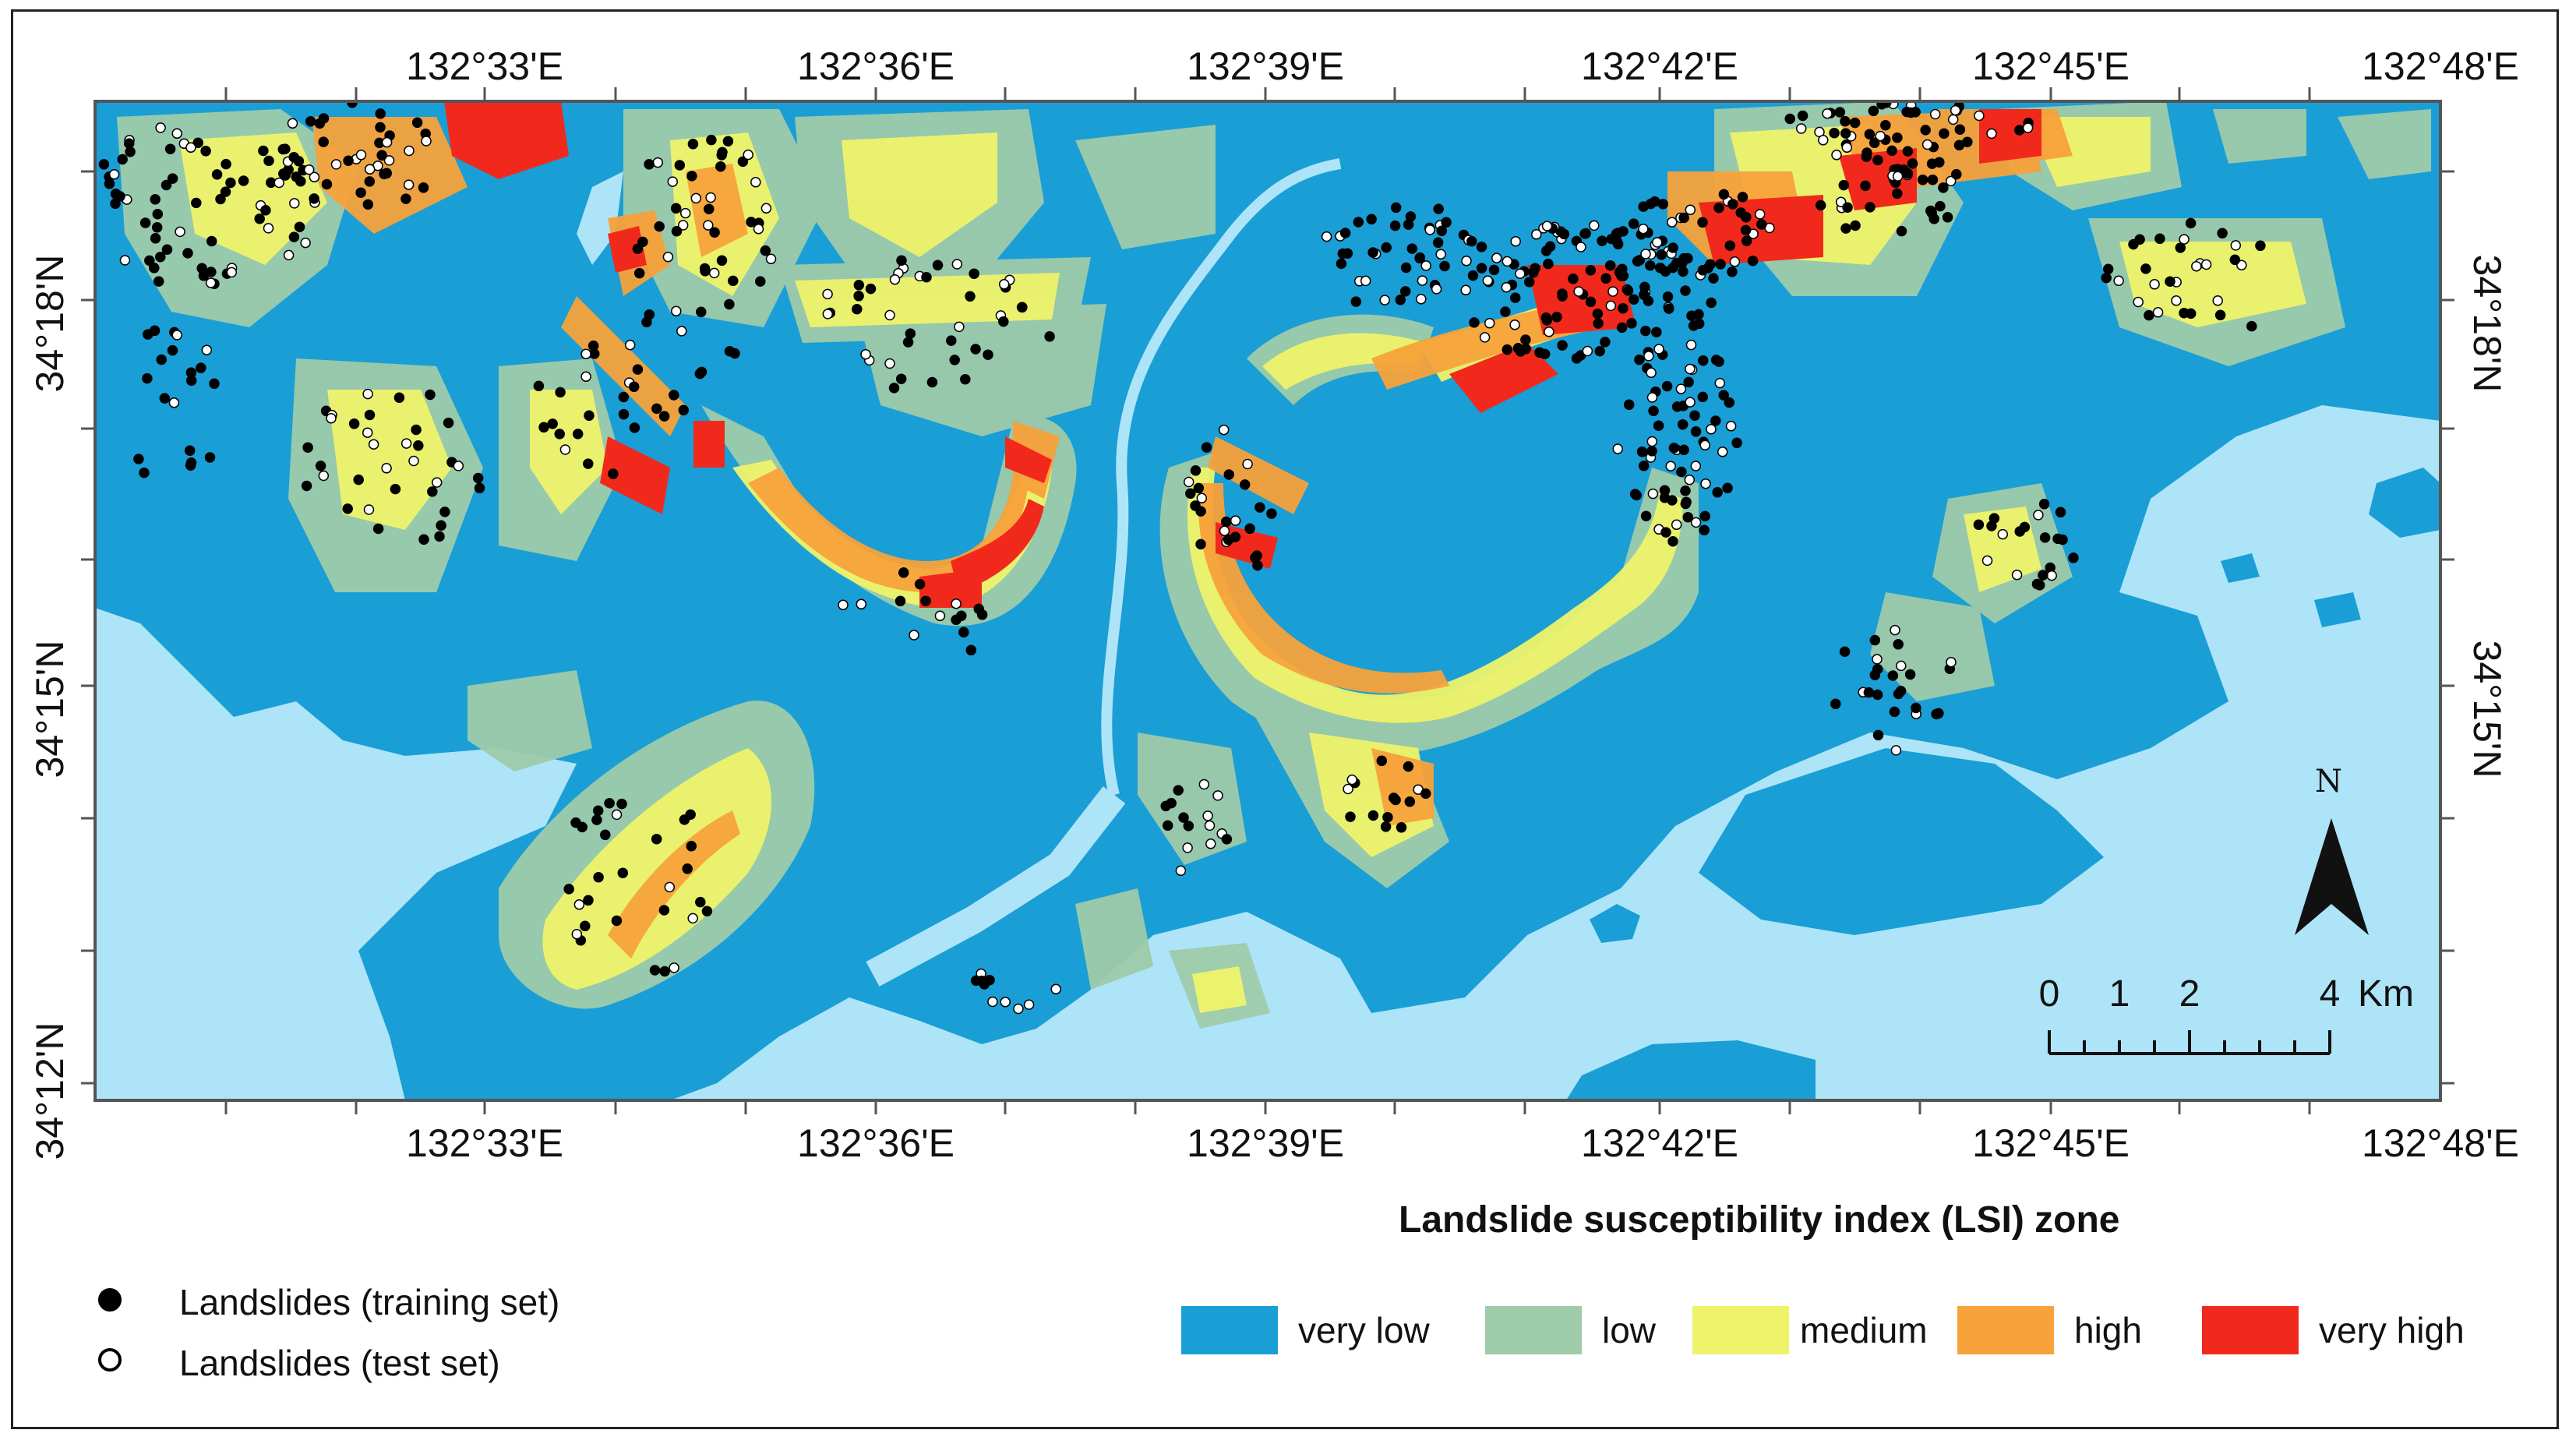  What do you see at coordinates (2240, 568) in the screenshot?
I see `land-east-islet` at bounding box center [2240, 568].